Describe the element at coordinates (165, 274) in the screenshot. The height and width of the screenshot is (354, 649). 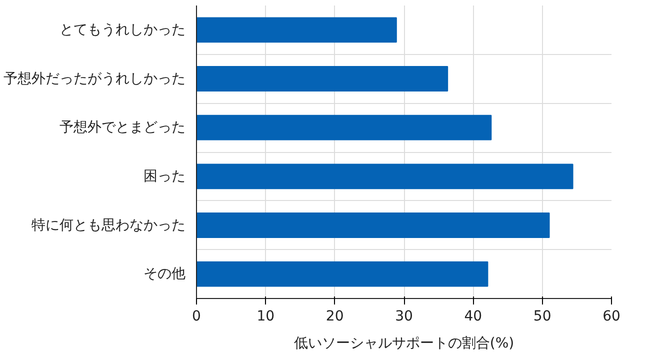
I see `y-tick-label: その他` at that location.